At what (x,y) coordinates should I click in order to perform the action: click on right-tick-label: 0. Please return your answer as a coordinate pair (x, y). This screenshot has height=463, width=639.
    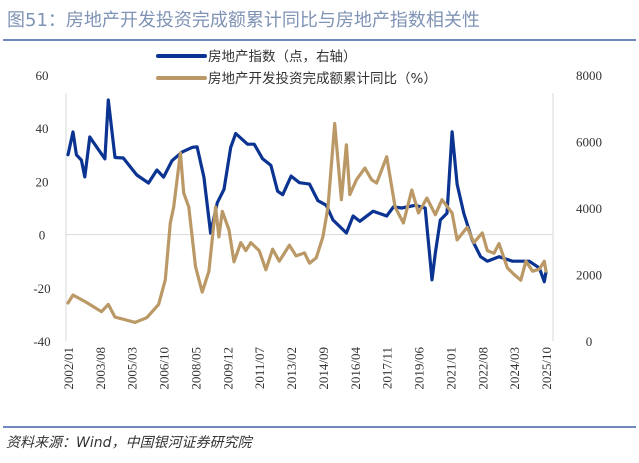
    Looking at the image, I should click on (589, 341).